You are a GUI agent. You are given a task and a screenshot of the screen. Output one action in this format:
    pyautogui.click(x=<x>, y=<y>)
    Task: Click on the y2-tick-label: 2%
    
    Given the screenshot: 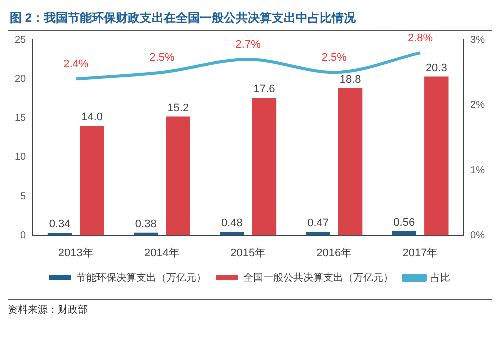 What is the action you would take?
    pyautogui.click(x=478, y=106)
    